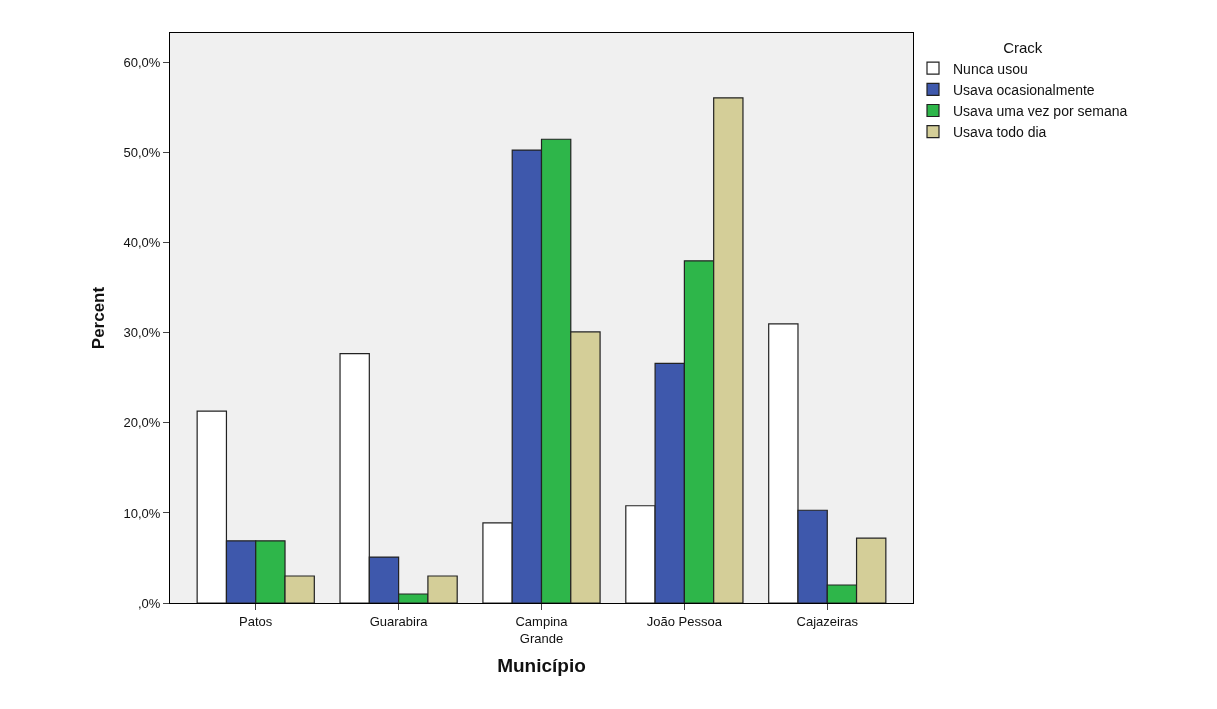 The height and width of the screenshot is (709, 1217). What do you see at coordinates (541, 666) in the screenshot?
I see `x-axis-title: Município` at bounding box center [541, 666].